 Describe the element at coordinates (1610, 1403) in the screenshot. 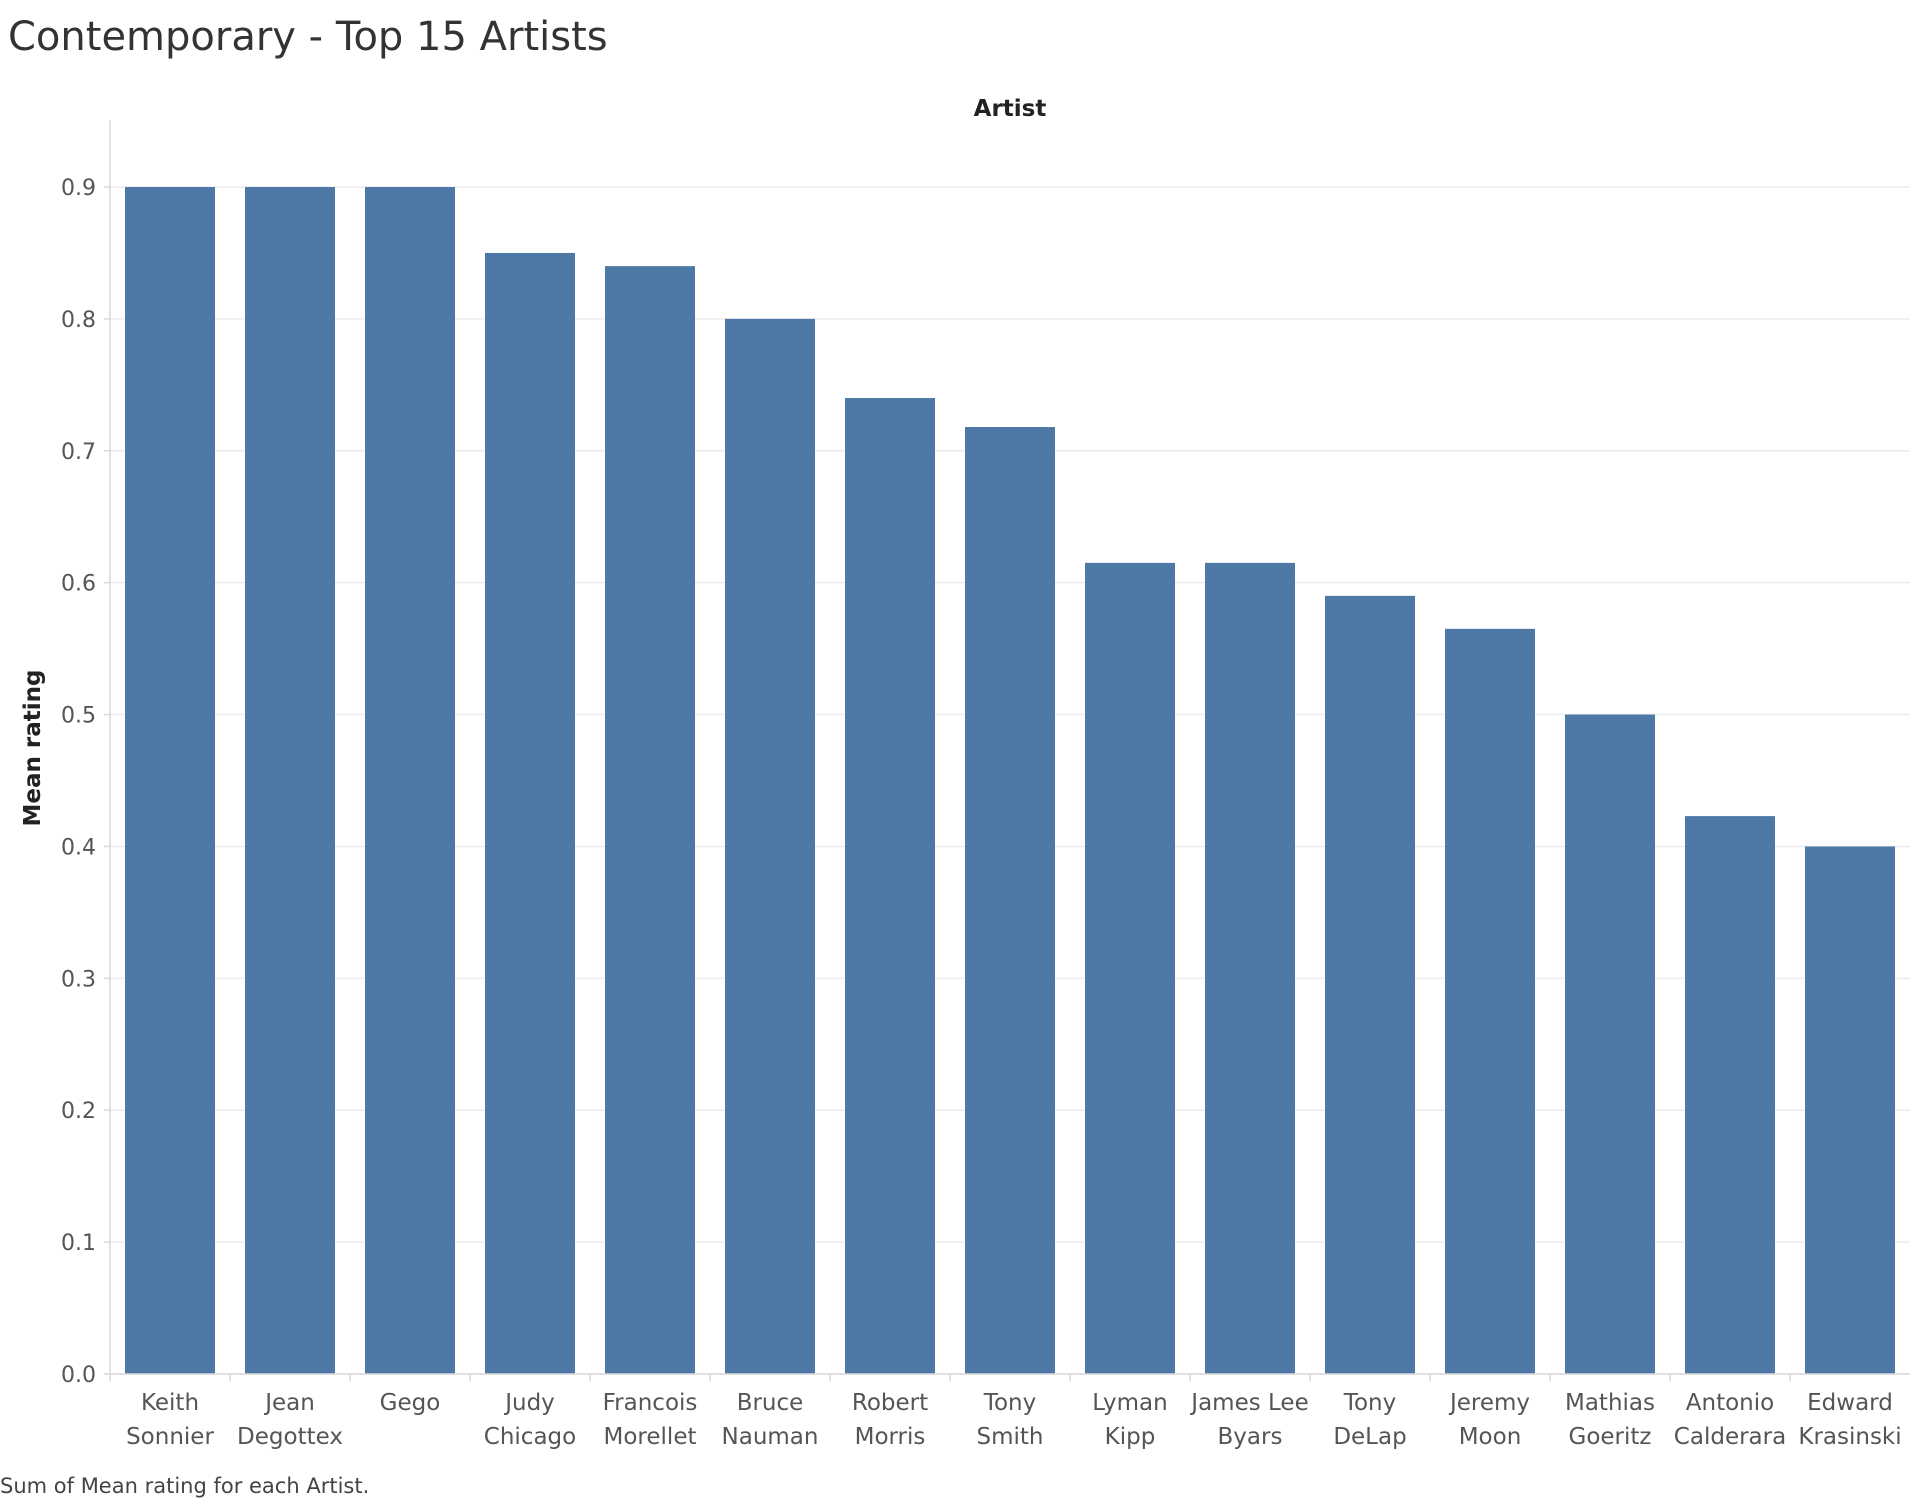

I see `x-tick-label-line: Mathias` at that location.